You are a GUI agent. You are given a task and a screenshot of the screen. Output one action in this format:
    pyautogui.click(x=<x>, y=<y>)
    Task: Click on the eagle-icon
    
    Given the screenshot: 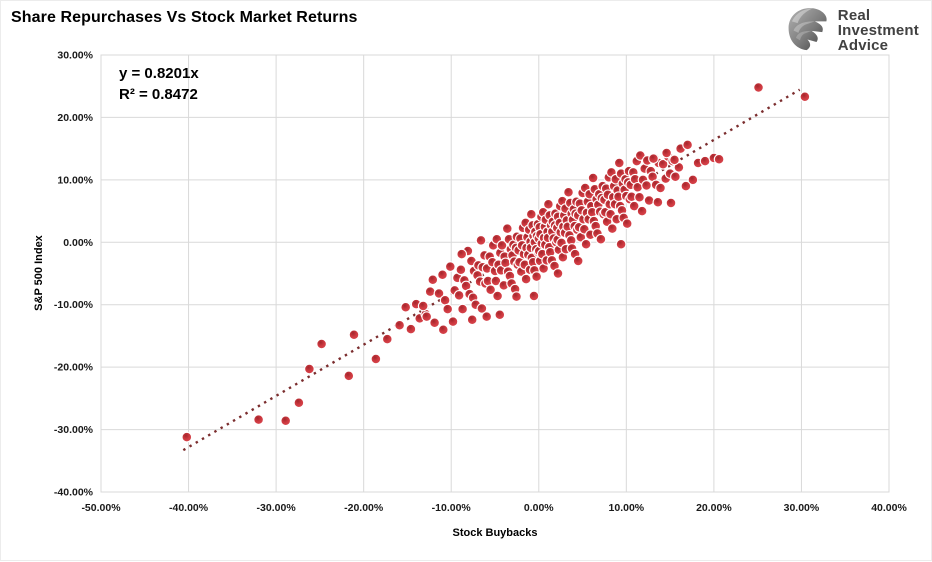 What is the action you would take?
    pyautogui.click(x=805, y=30)
    